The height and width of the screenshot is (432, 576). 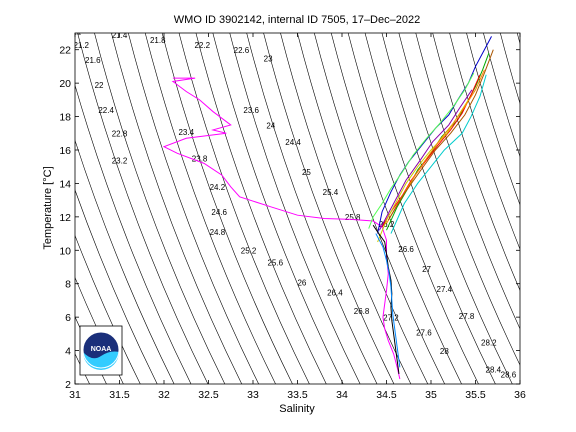 I want to click on x-tick-label: 35, so click(x=431, y=395).